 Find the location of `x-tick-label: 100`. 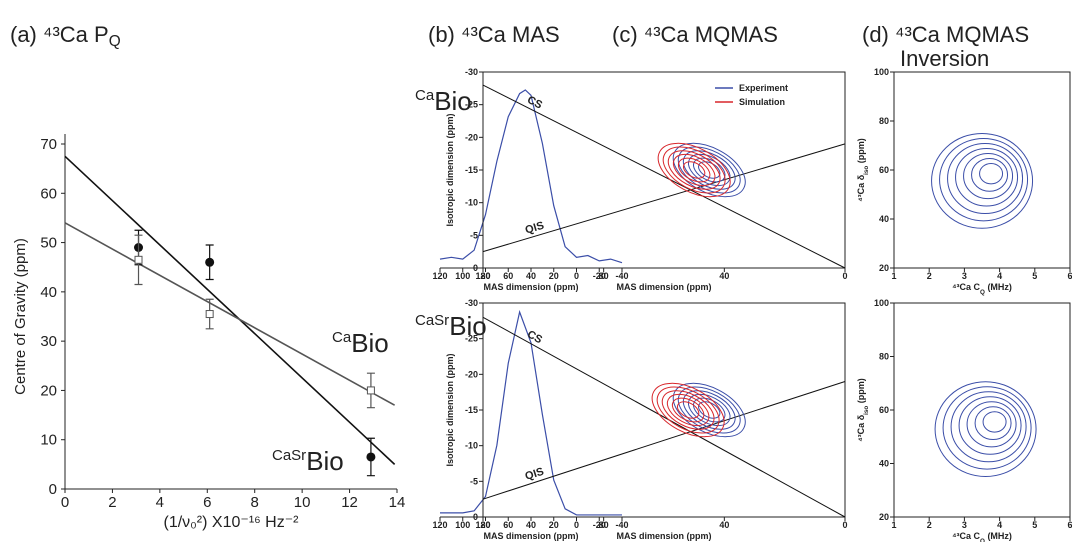

x-tick-label: 100 is located at coordinates (462, 276).